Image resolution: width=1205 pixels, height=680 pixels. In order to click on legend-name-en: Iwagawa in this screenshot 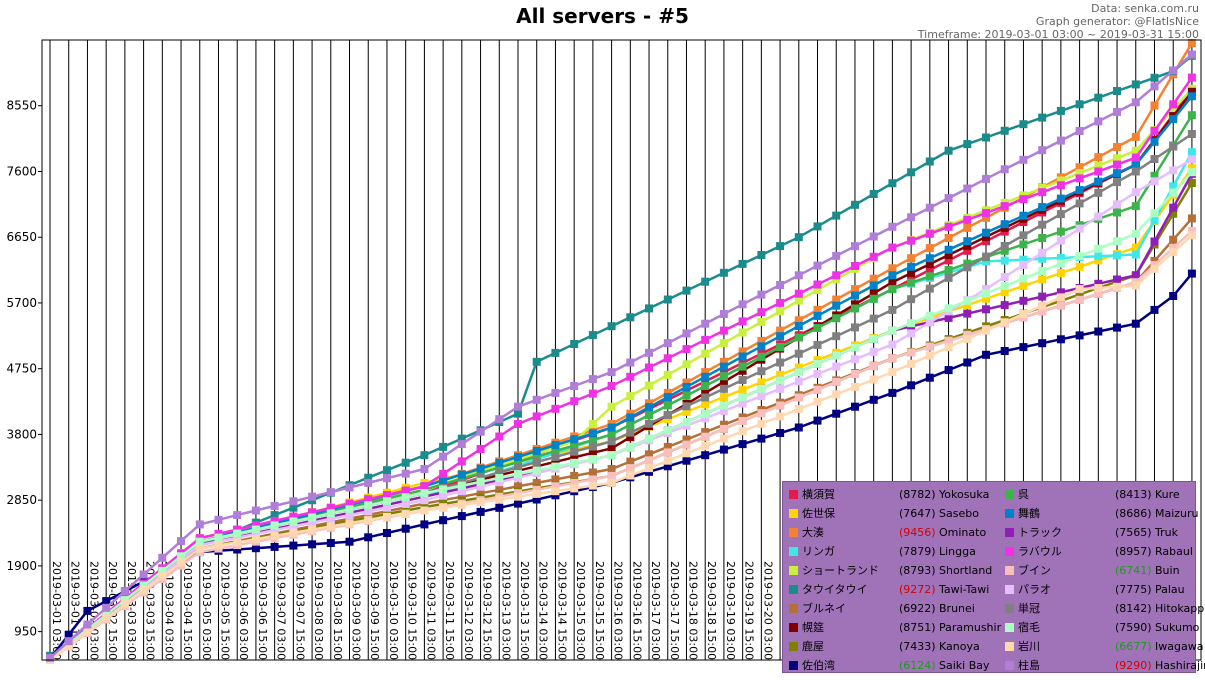, I will do `click(1179, 646)`.